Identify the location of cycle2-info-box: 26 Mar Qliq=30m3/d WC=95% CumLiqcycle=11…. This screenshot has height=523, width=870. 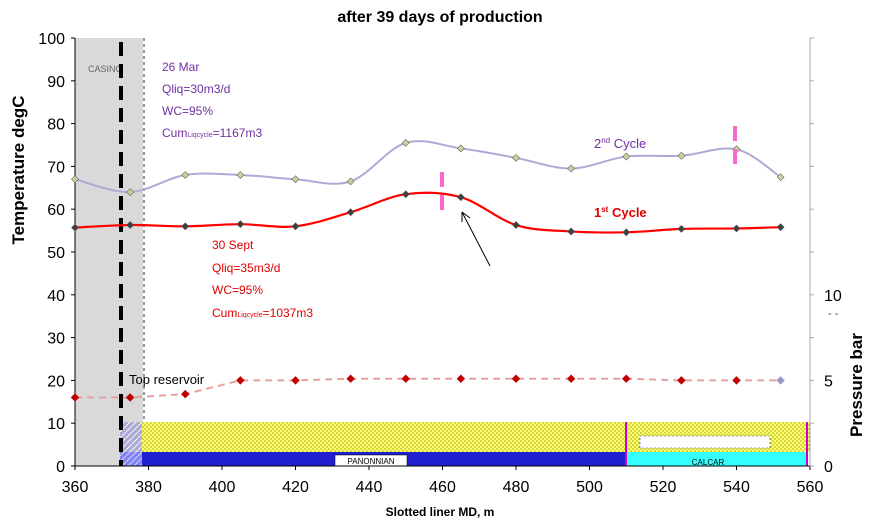
(212, 100).